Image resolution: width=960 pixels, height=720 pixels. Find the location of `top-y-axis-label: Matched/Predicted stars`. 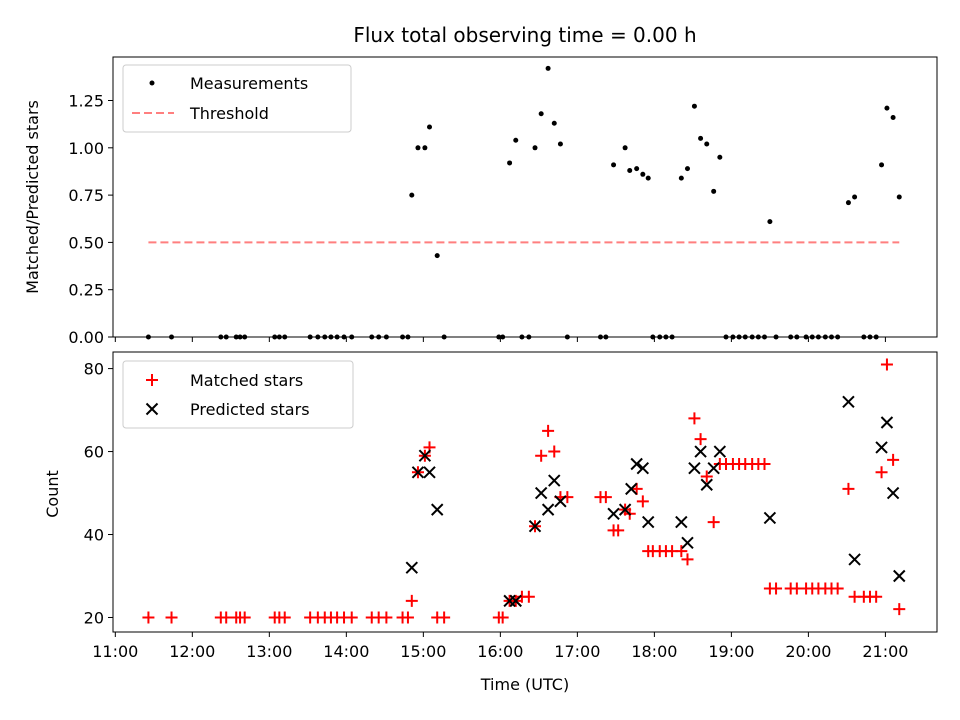

top-y-axis-label: Matched/Predicted stars is located at coordinates (32, 197).